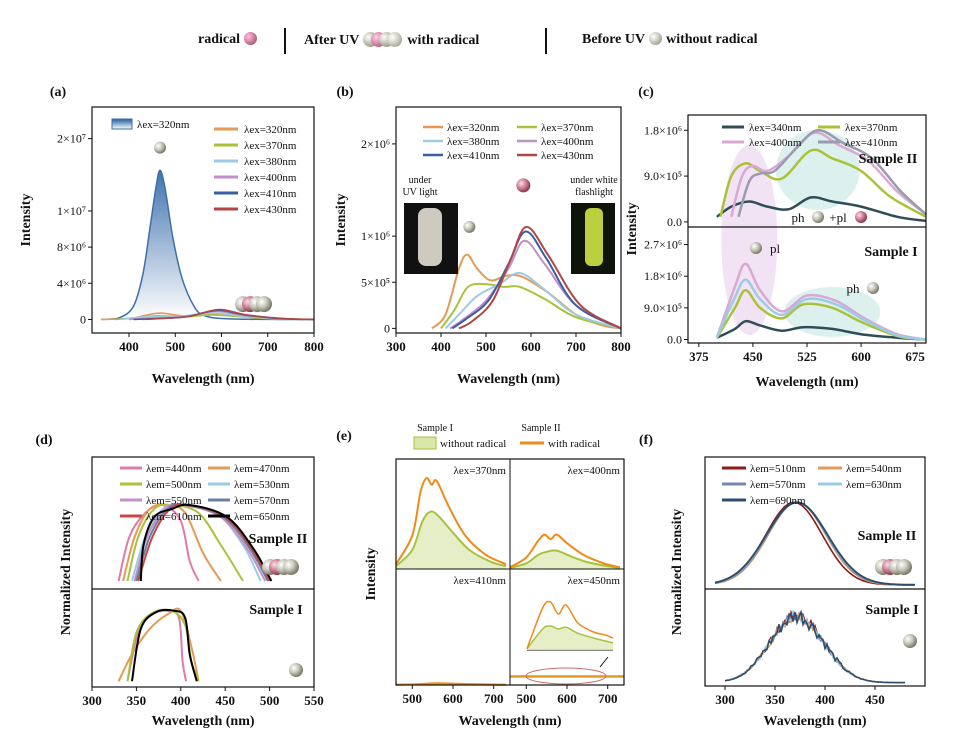  Describe the element at coordinates (262, 469) in the screenshot. I see `legend-label: λem=470nm` at that location.